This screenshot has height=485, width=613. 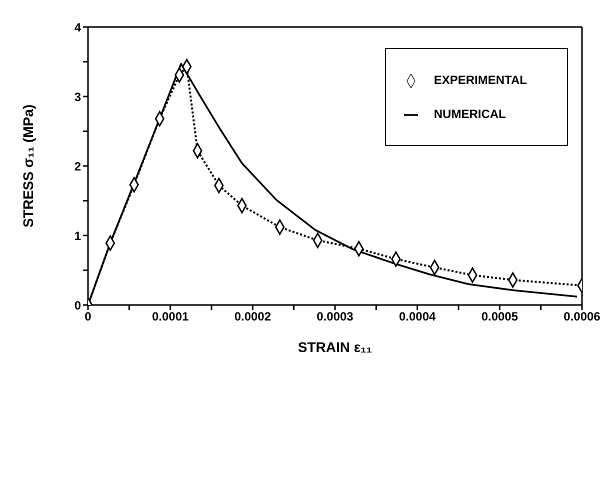 I want to click on x-tick-label: 0.0005, so click(x=499, y=317).